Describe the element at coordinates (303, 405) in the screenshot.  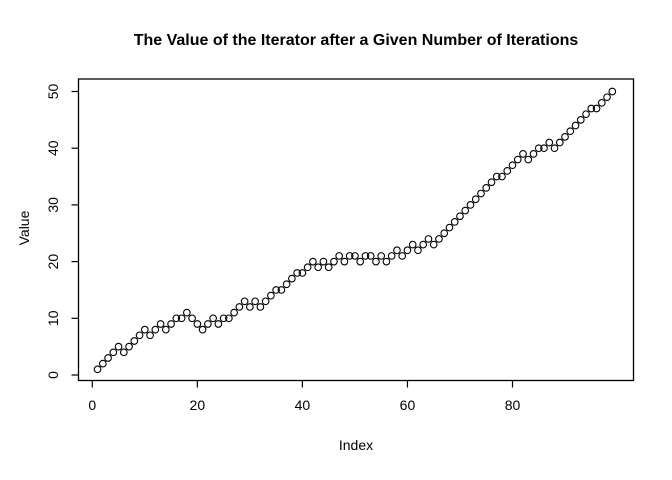
I see `x-tick-label: 40` at that location.